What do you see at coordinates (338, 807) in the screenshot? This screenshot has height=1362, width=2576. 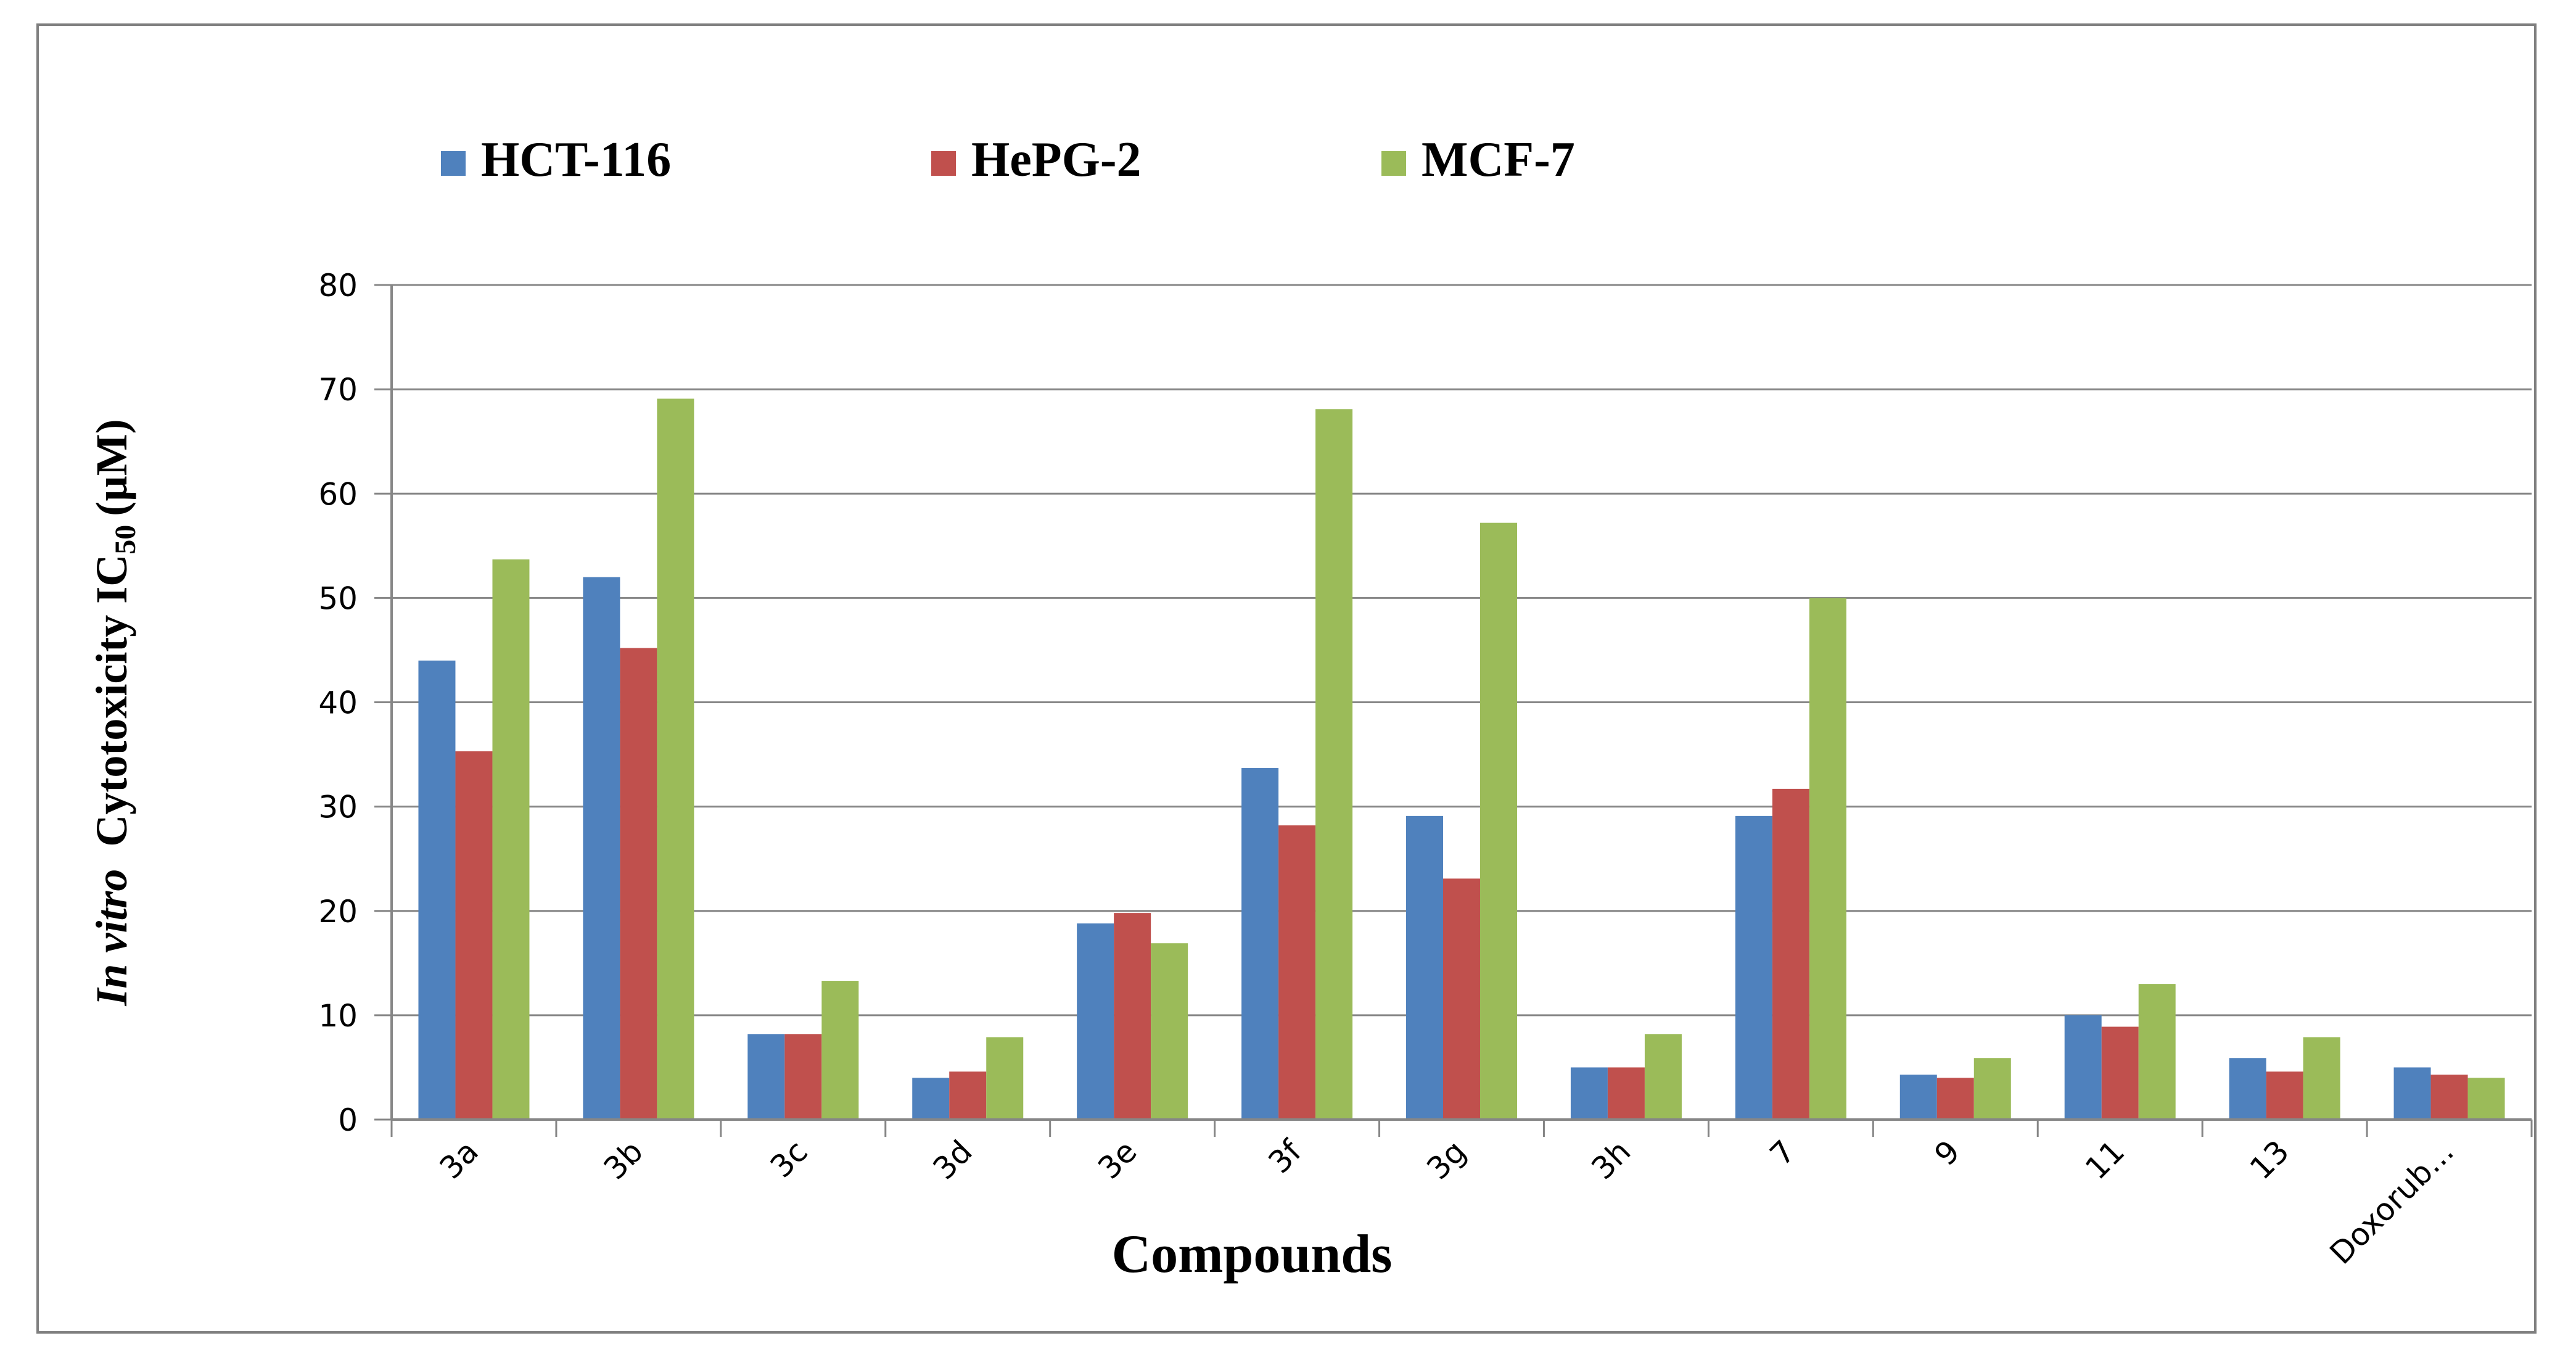 I see `y-tick-label: 30` at bounding box center [338, 807].